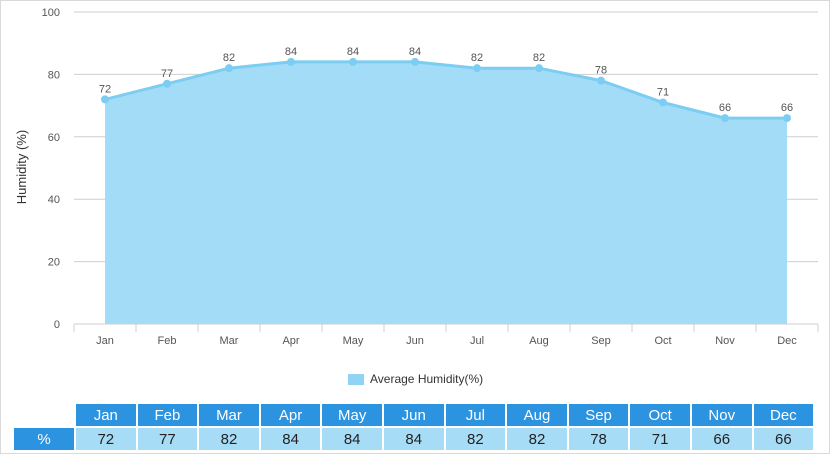 The image size is (830, 454). Describe the element at coordinates (290, 415) in the screenshot. I see `table-month-header: Apr` at that location.